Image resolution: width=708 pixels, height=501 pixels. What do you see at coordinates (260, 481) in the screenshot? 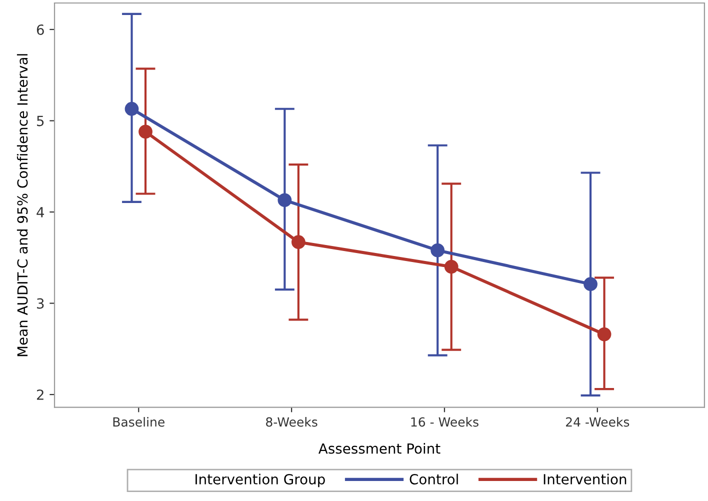
I see `legend-title: Intervention Group` at bounding box center [260, 481].